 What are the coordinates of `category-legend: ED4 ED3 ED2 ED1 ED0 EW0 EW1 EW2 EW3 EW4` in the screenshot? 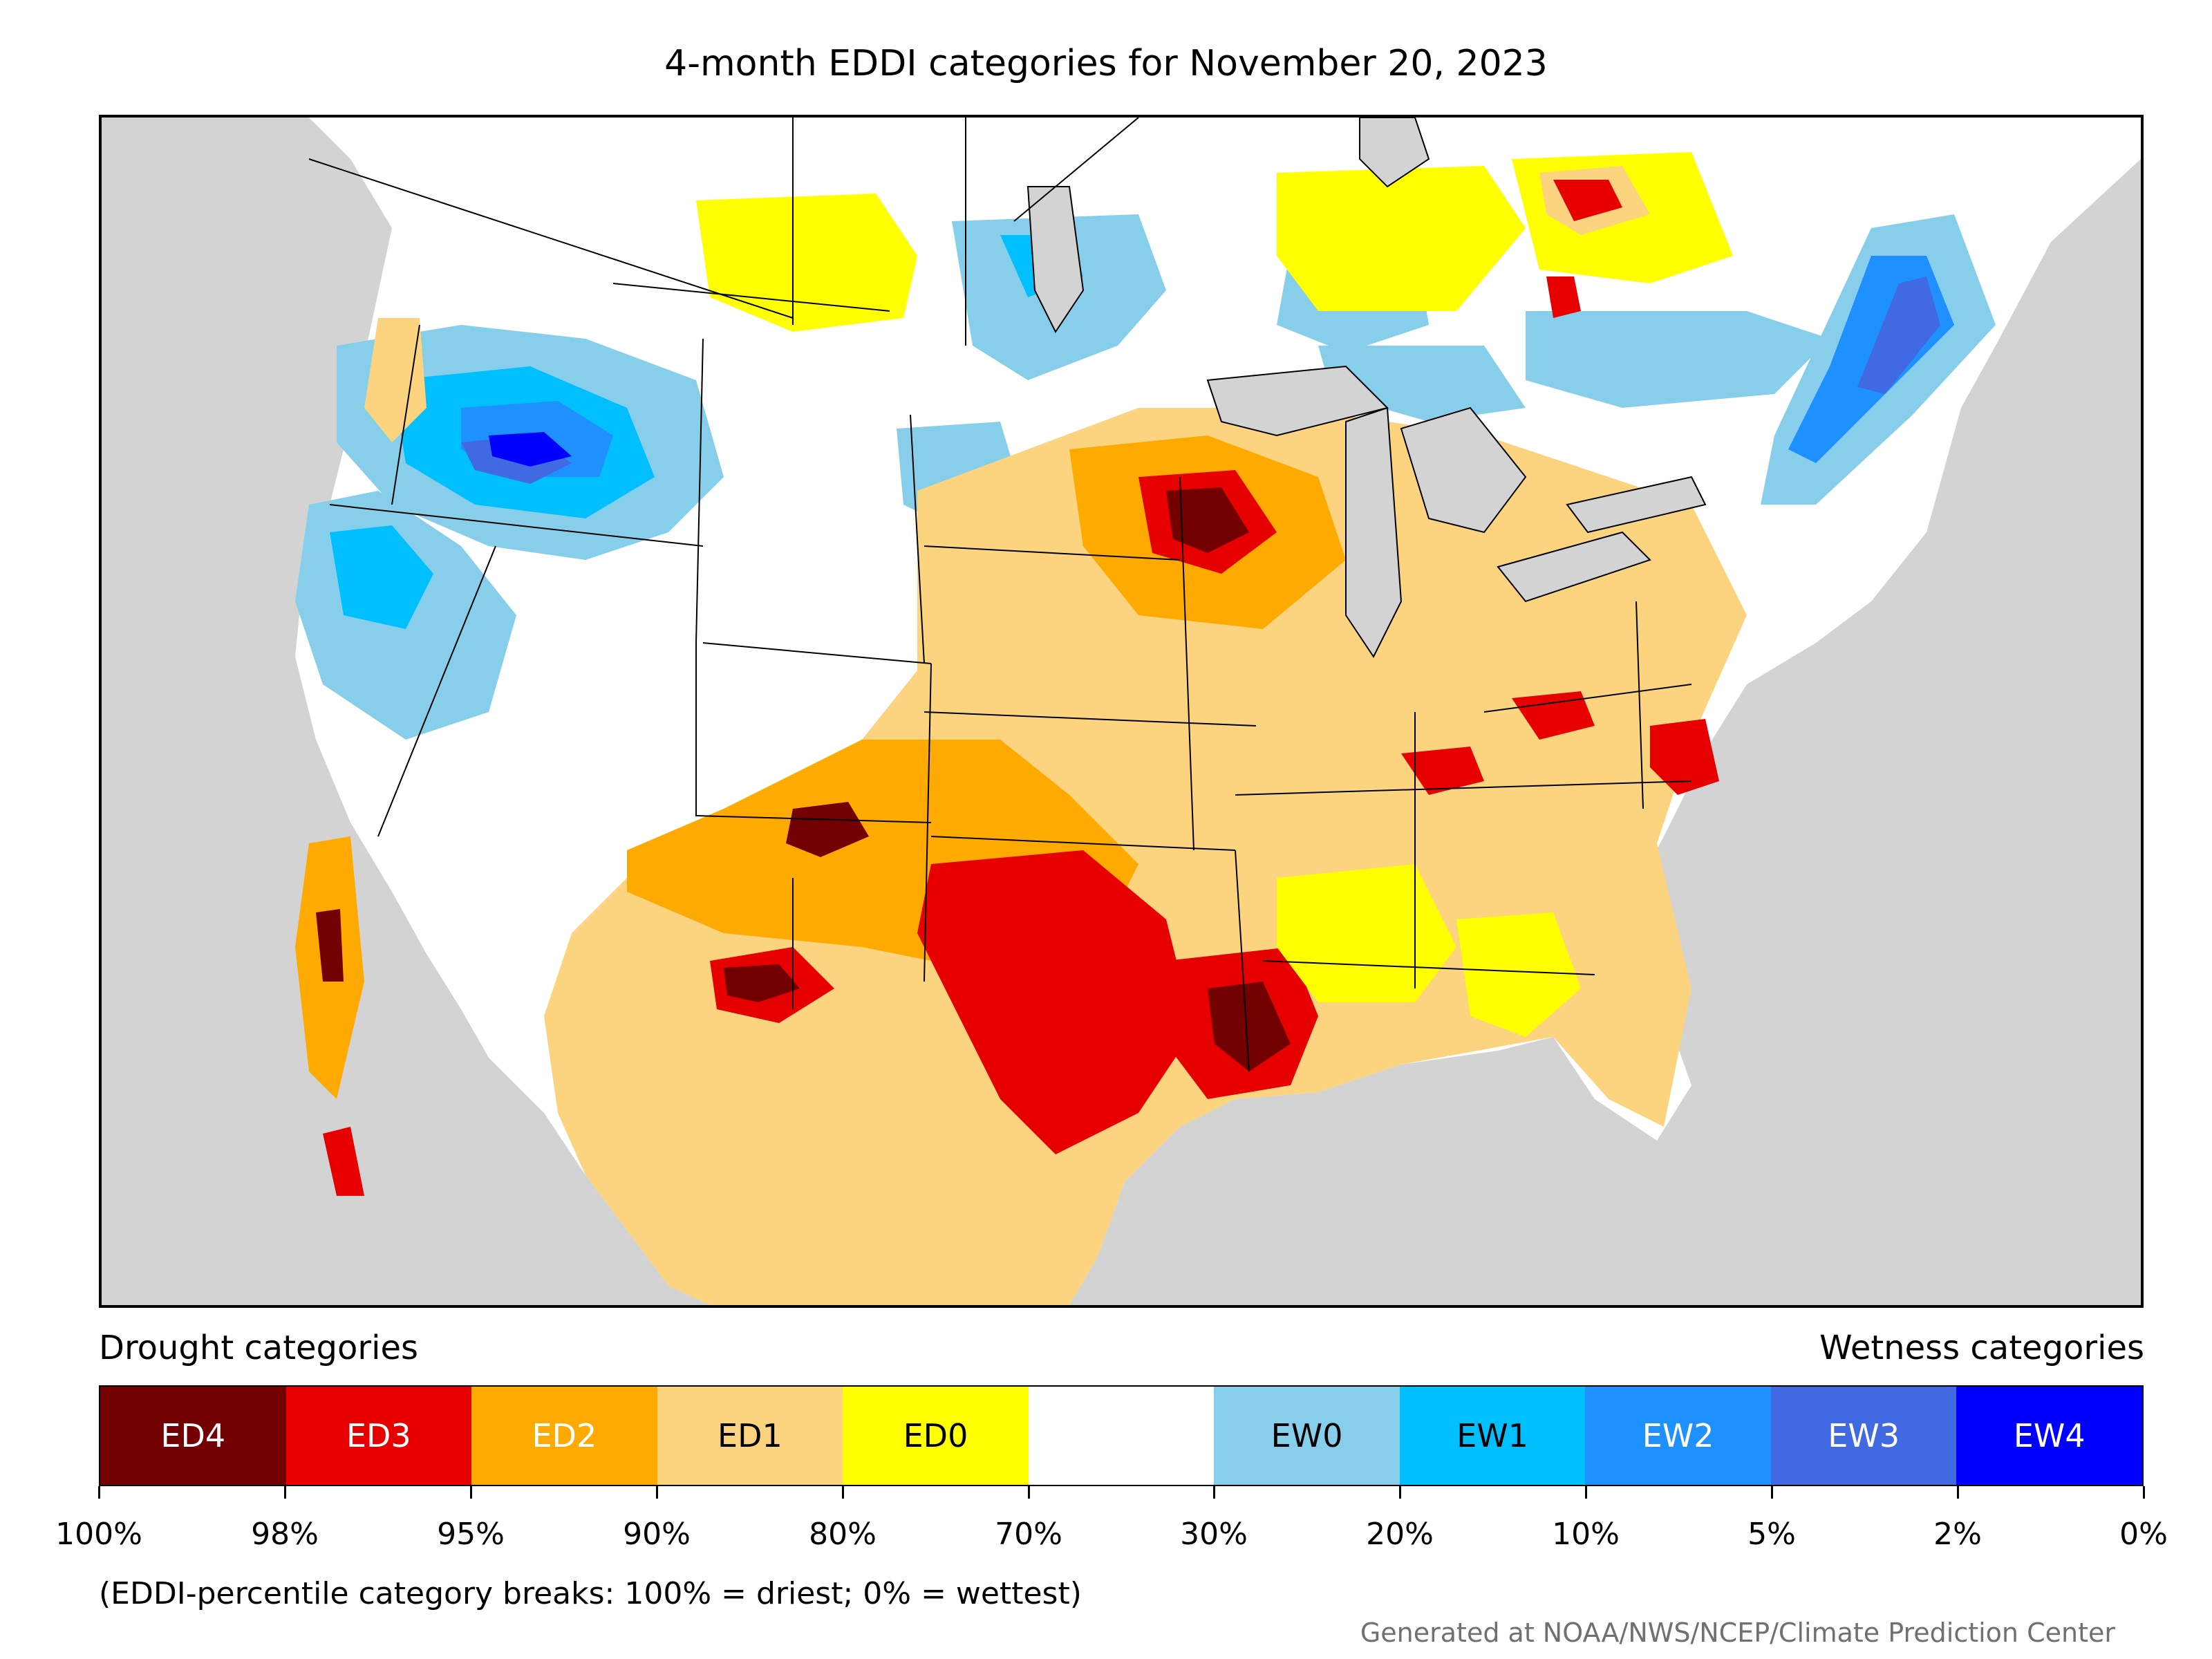 It's located at (1121, 1436).